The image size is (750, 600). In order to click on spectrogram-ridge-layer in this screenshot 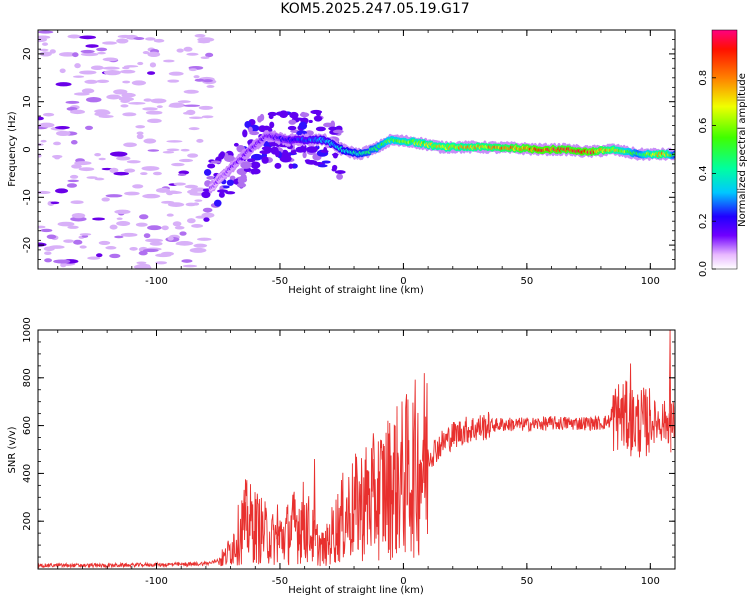, I will do `click(438, 165)`.